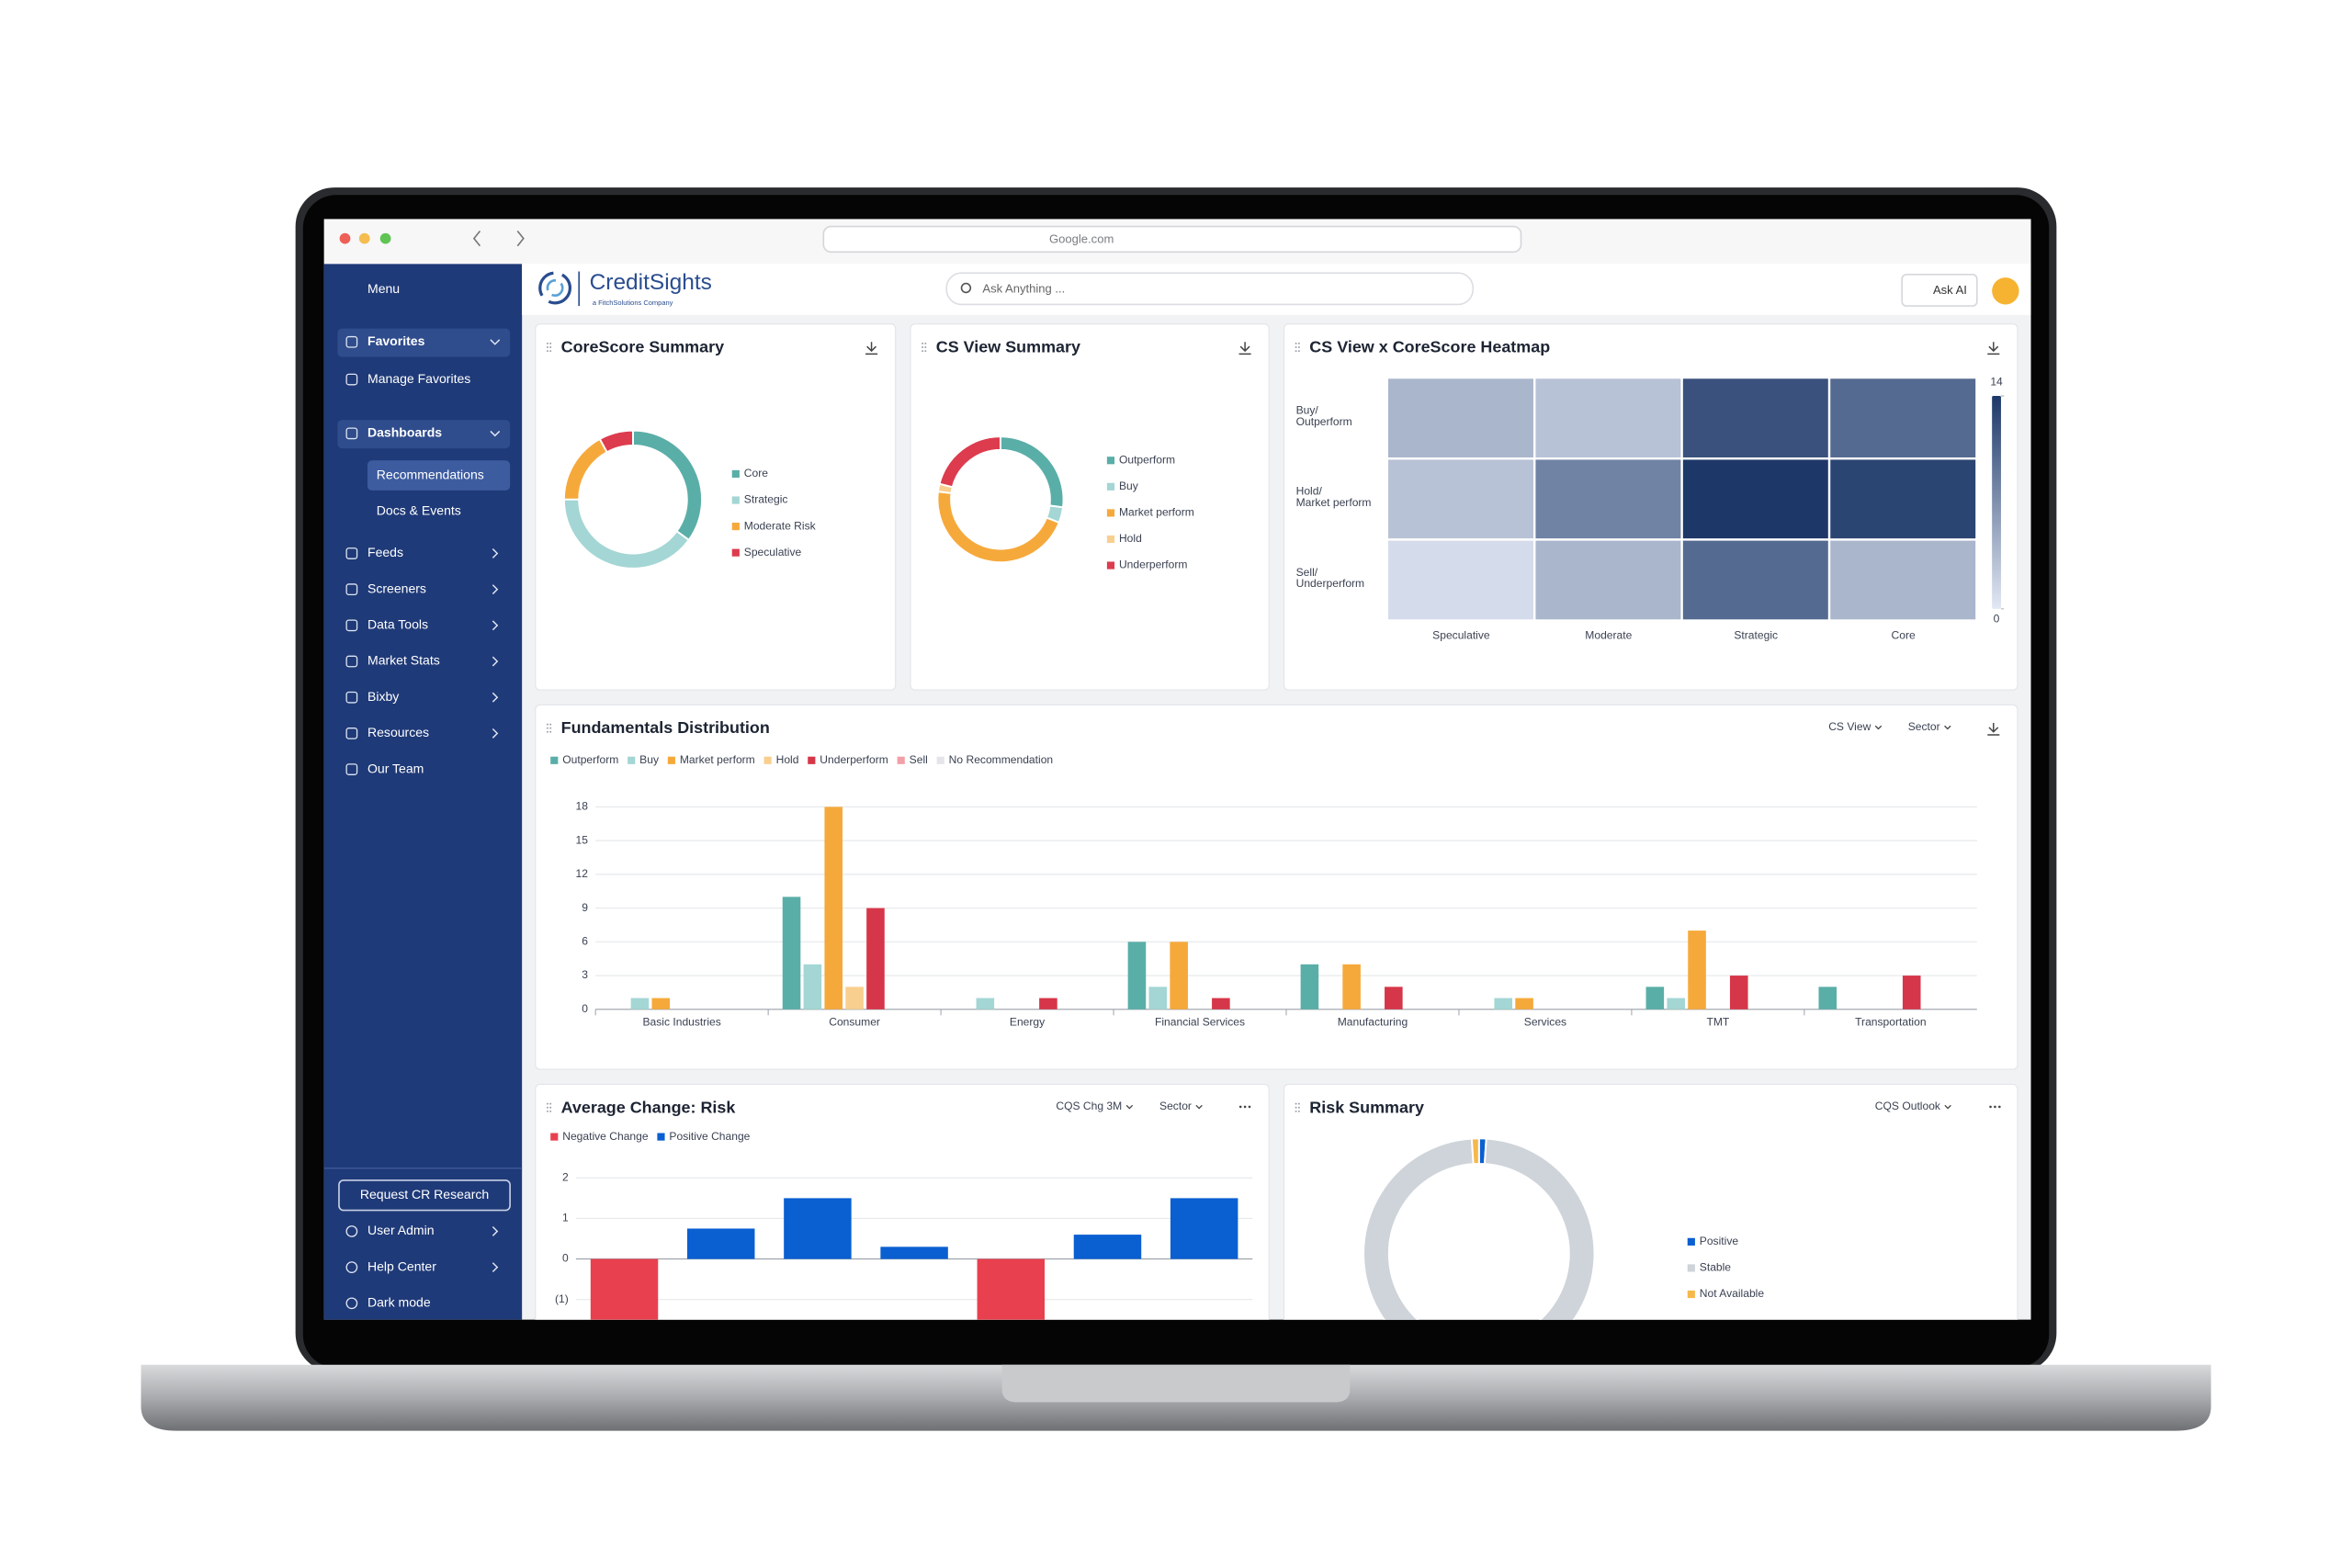 The height and width of the screenshot is (1568, 2352). What do you see at coordinates (345, 238) in the screenshot?
I see `close` at bounding box center [345, 238].